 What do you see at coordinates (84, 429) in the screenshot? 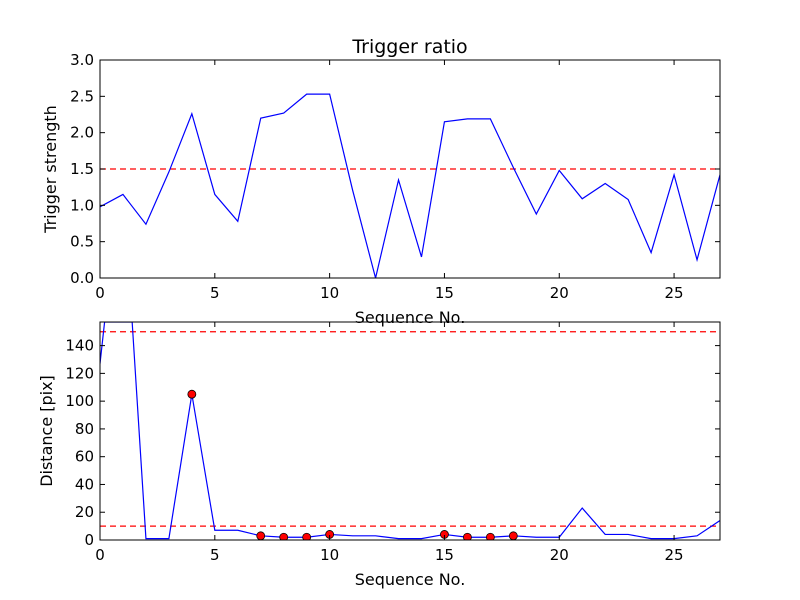
I see `y-tick-label: 80` at bounding box center [84, 429].